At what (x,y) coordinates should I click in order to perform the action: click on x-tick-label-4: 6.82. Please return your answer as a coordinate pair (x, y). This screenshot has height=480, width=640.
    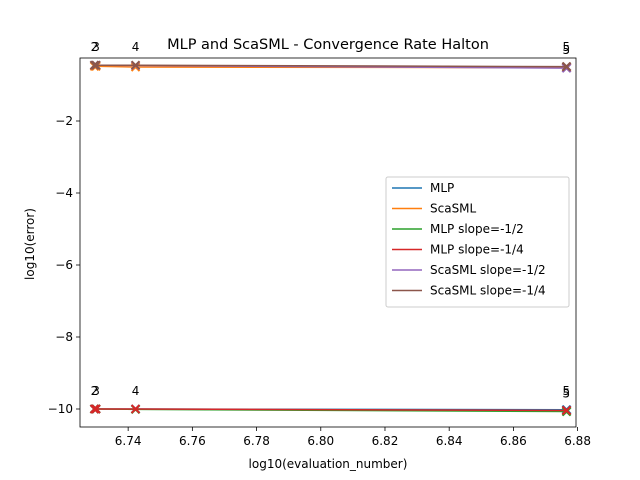
    Looking at the image, I should click on (385, 441).